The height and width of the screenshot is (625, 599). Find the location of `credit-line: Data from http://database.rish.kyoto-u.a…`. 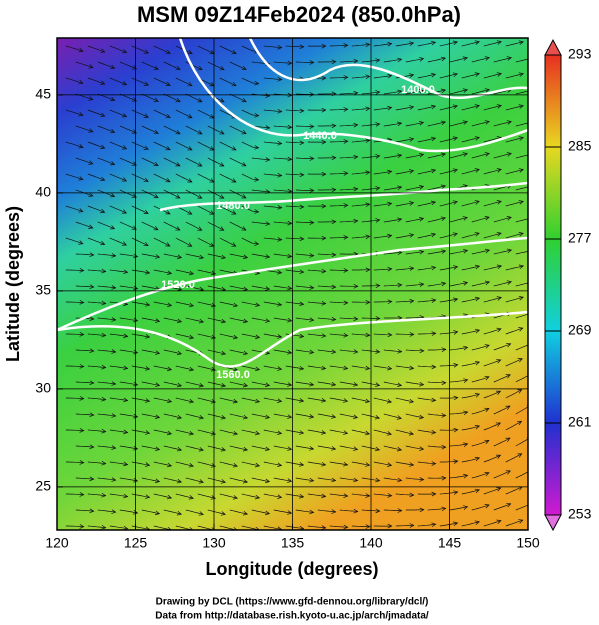

credit-line: Data from http://database.rish.kyoto-u.a… is located at coordinates (292, 616).